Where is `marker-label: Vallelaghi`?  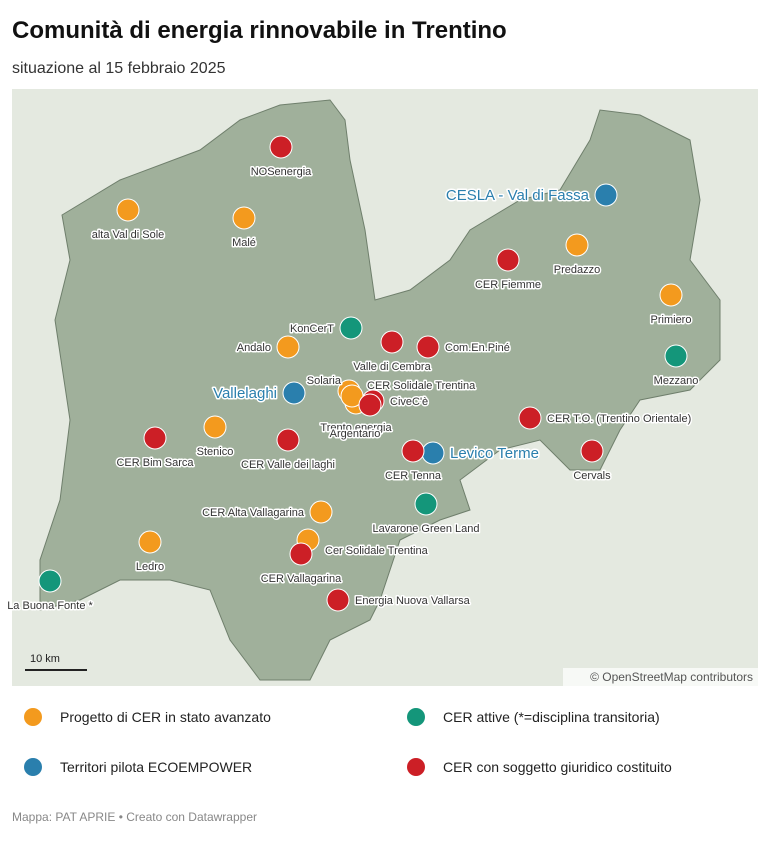
marker-label: Vallelaghi is located at coordinates (245, 393).